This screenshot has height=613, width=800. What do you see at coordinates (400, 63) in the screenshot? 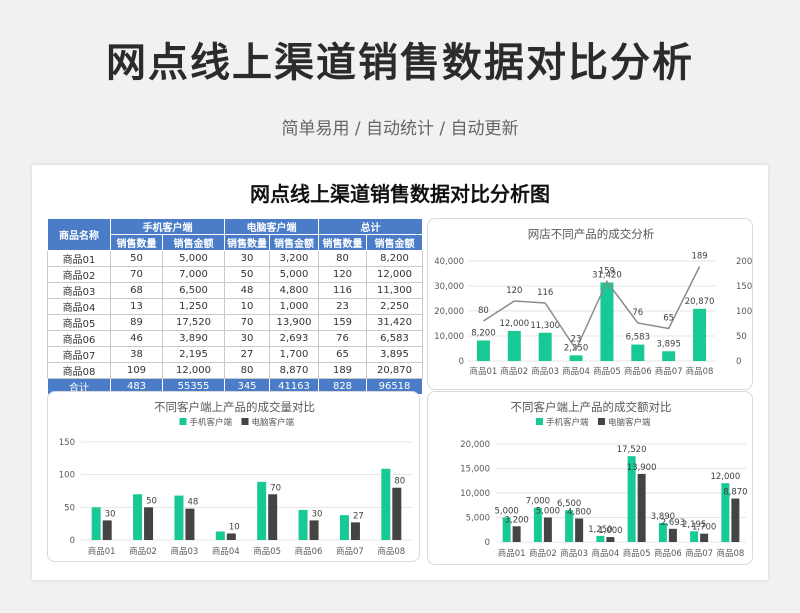
I see `page-title: 网点线上渠道销售数据对比分析` at bounding box center [400, 63].